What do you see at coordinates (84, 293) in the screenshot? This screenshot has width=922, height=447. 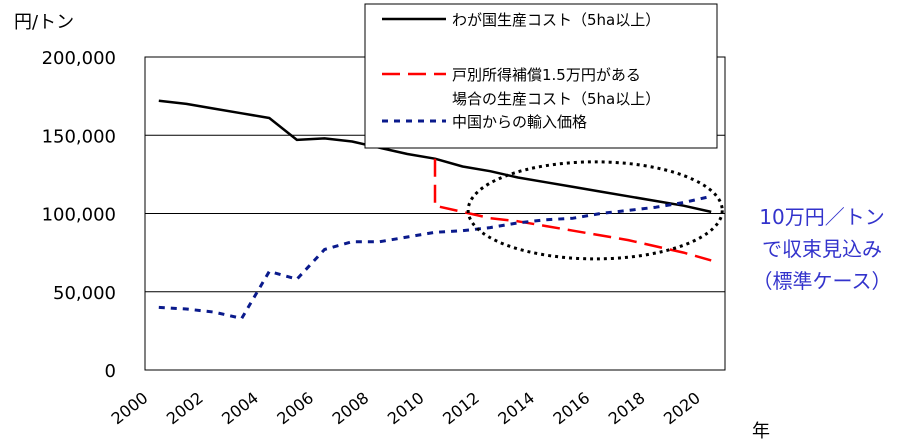 I see `y-tick-label: 50,000` at bounding box center [84, 293].